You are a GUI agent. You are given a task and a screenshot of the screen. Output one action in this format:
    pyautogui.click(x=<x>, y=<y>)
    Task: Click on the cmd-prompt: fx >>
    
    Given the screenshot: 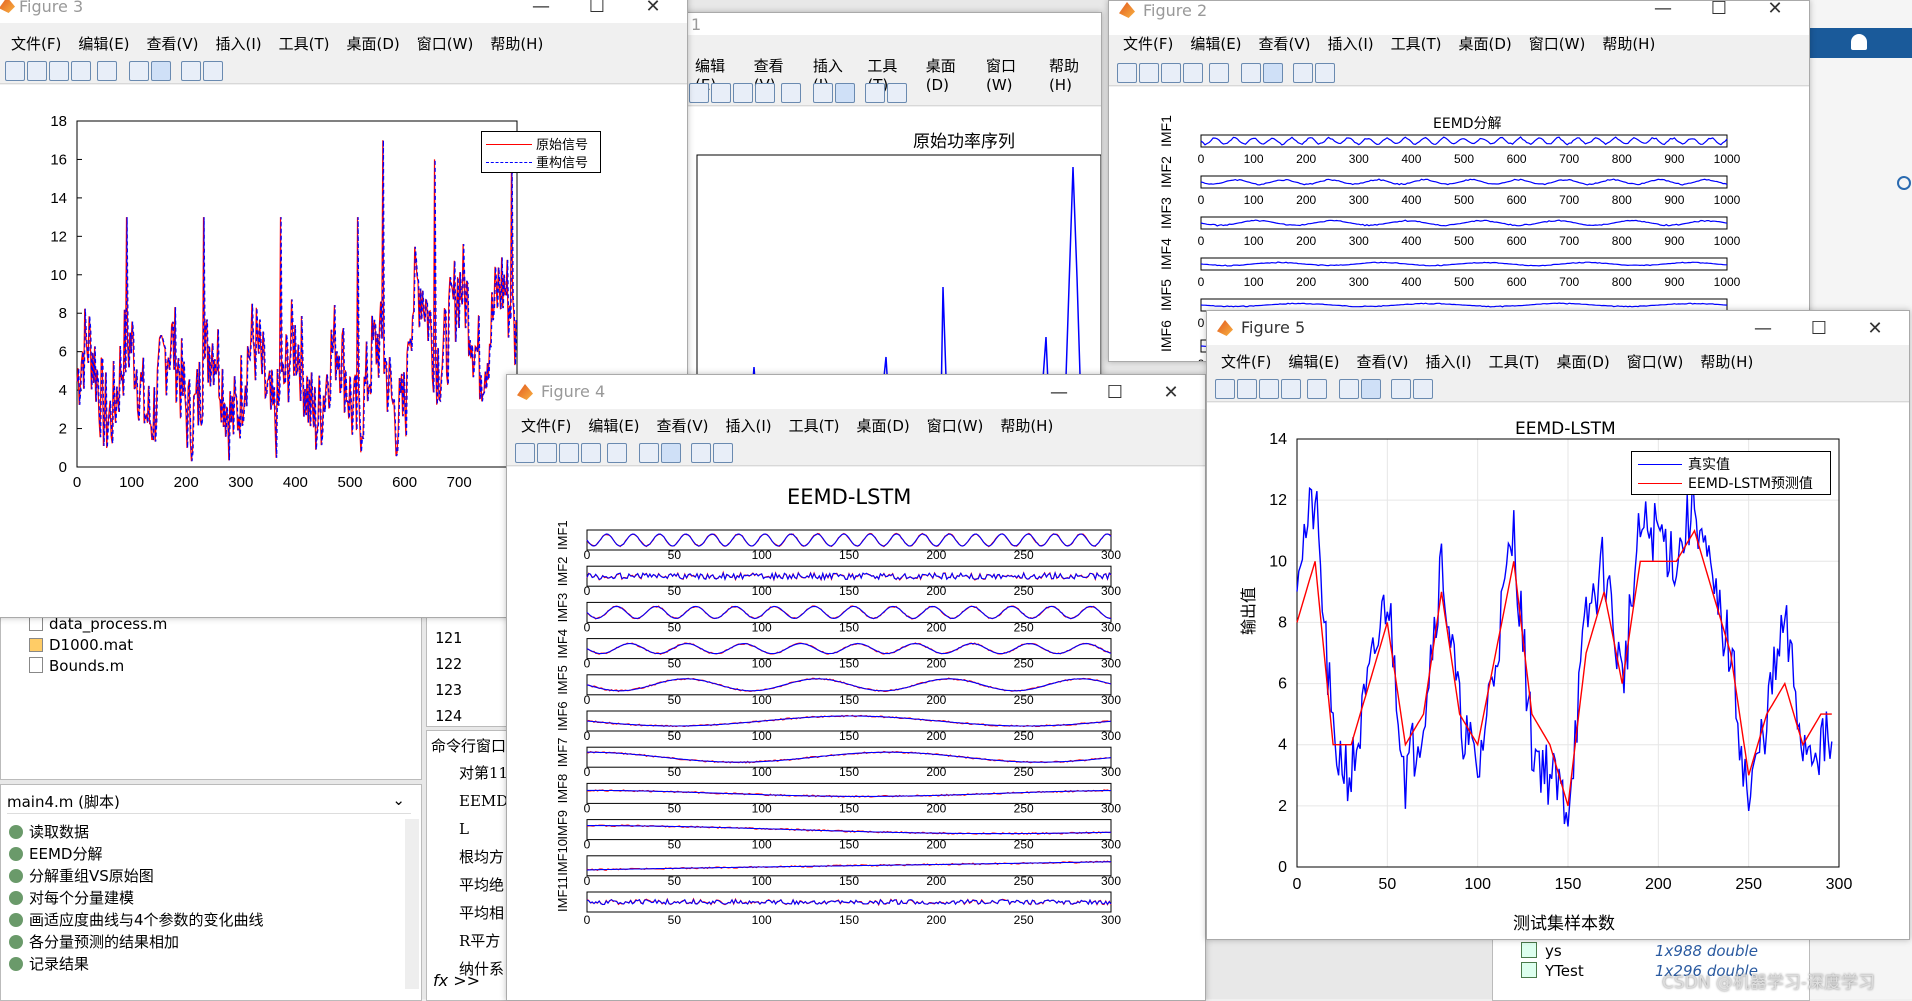 What is the action you would take?
    pyautogui.click(x=456, y=980)
    